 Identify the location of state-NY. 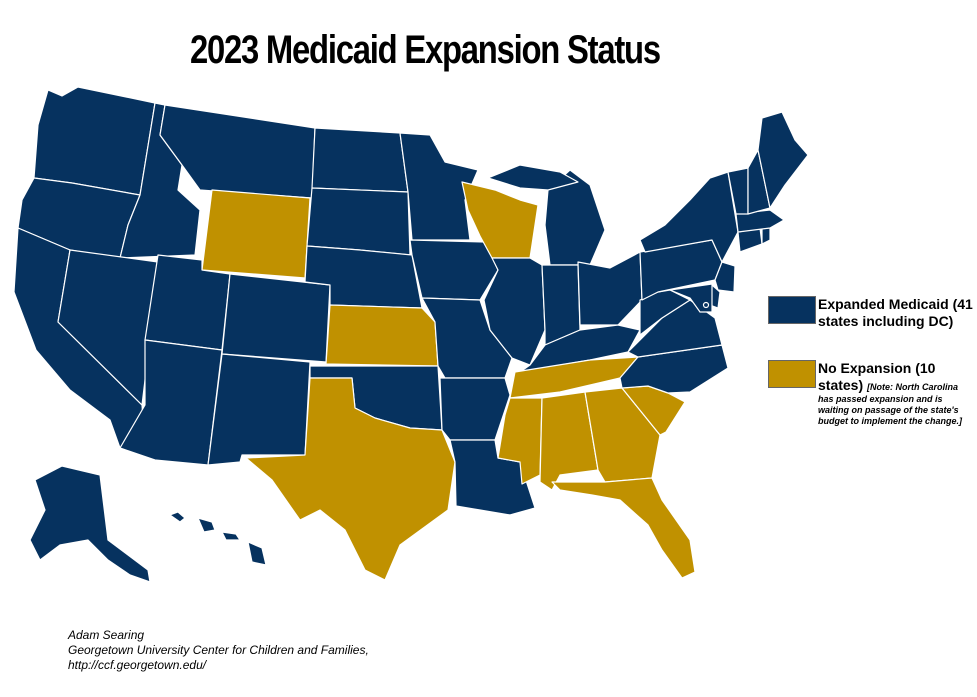
(689, 217).